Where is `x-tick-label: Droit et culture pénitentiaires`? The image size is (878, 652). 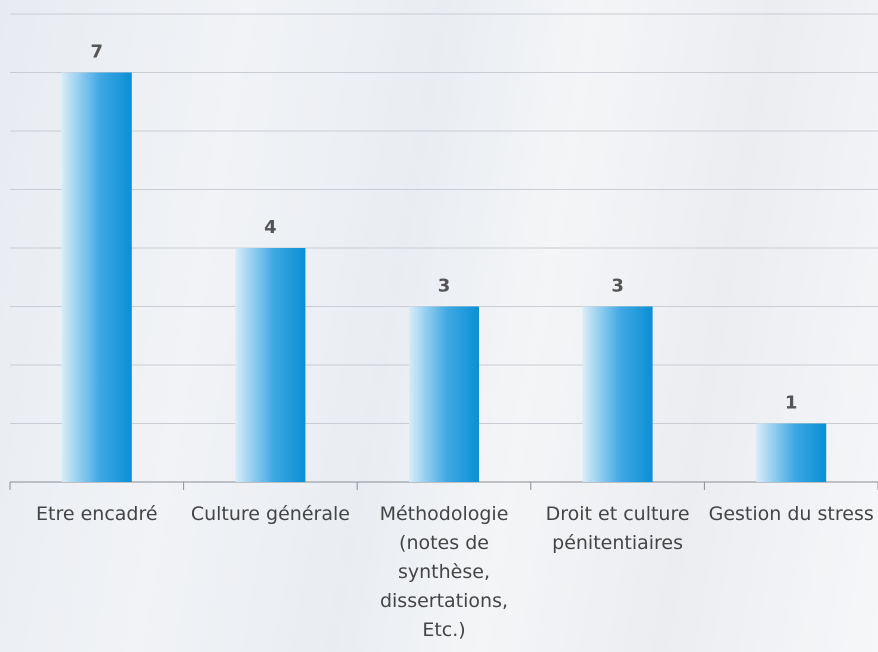 x-tick-label: Droit et culture pénitentiaires is located at coordinates (617, 528).